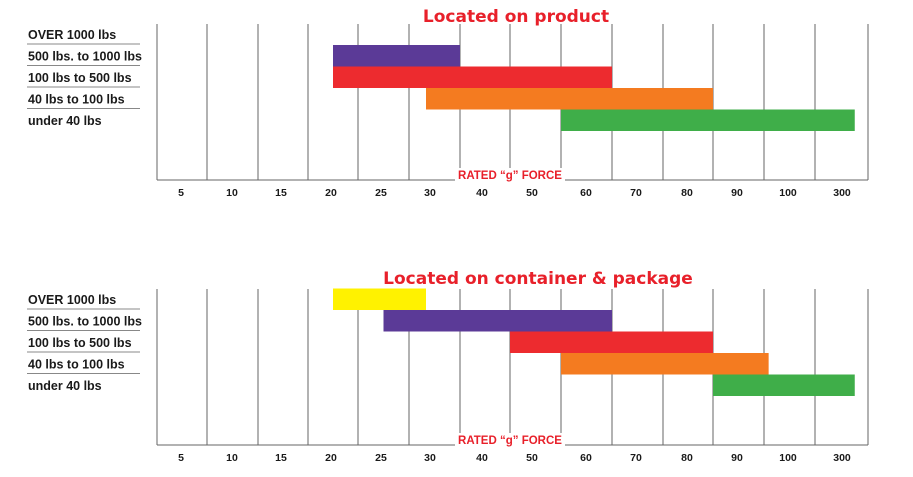  I want to click on chart-title: Located on container & package, so click(538, 279).